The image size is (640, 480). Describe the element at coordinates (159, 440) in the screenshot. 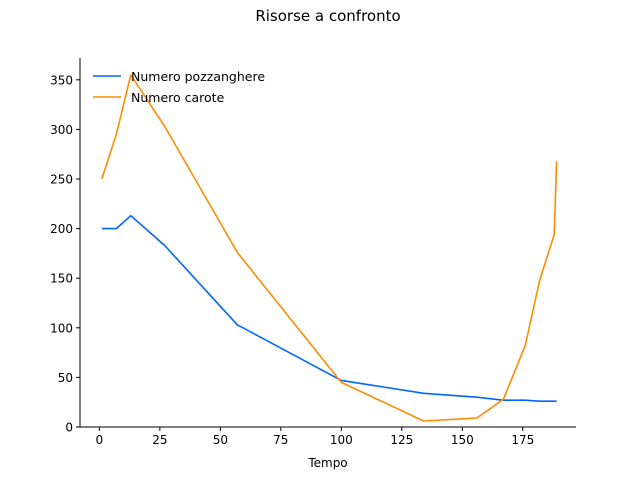

I see `x-tick-label: 25` at that location.